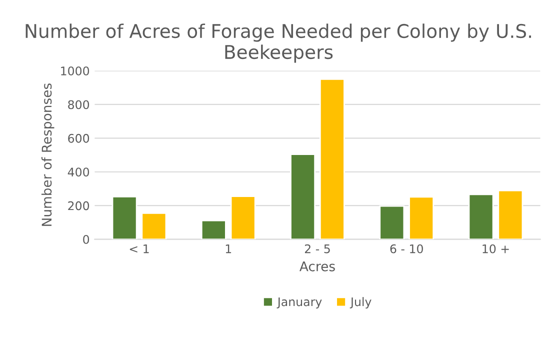  Describe the element at coordinates (279, 43) in the screenshot. I see `chart-title: Number of Acres of Forage Needed per Colony by U.S. Beekeepers` at that location.